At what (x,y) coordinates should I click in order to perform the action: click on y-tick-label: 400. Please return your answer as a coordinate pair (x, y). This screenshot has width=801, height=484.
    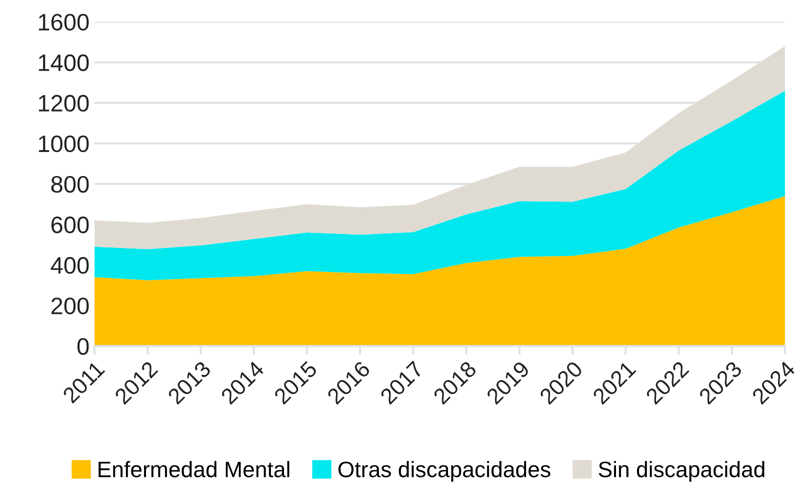
    Looking at the image, I should click on (69, 265).